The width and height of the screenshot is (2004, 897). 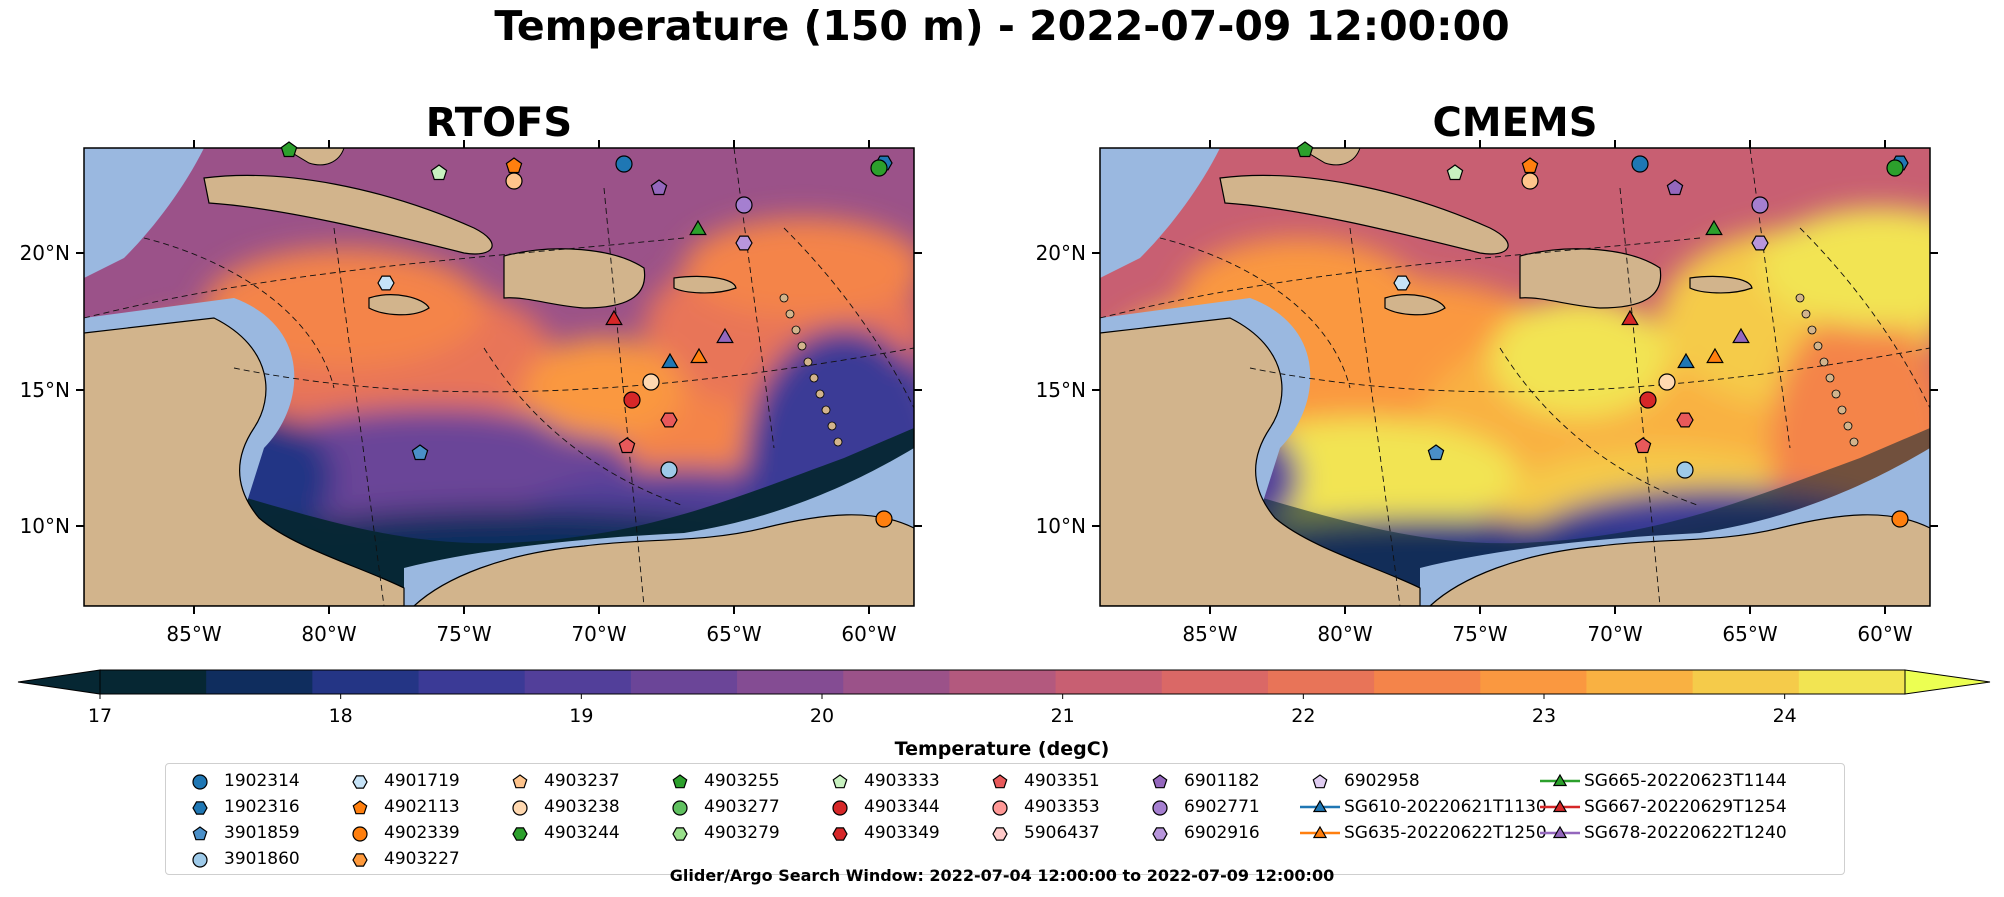 I want to click on legend-label: SG678-20220622T1240, so click(x=1685, y=833).